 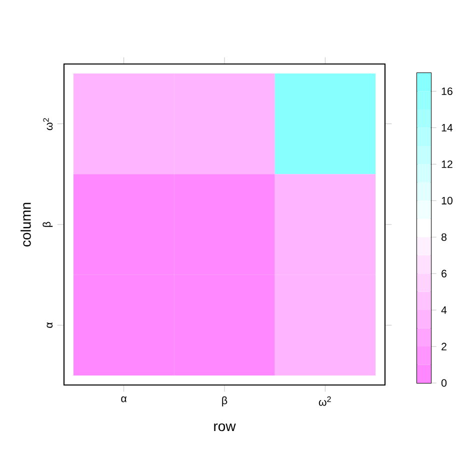 I want to click on color-bar-label: 10, so click(x=447, y=200).